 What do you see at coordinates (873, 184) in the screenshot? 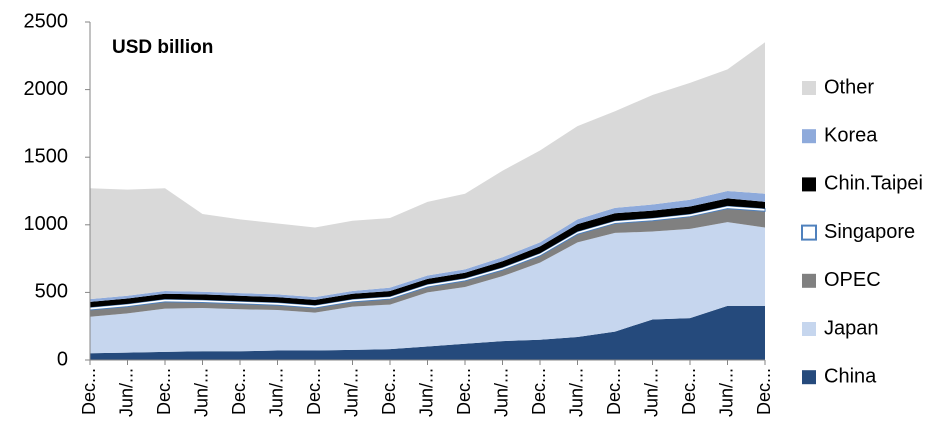
I see `legend-label: Chin.Taipei` at bounding box center [873, 184].